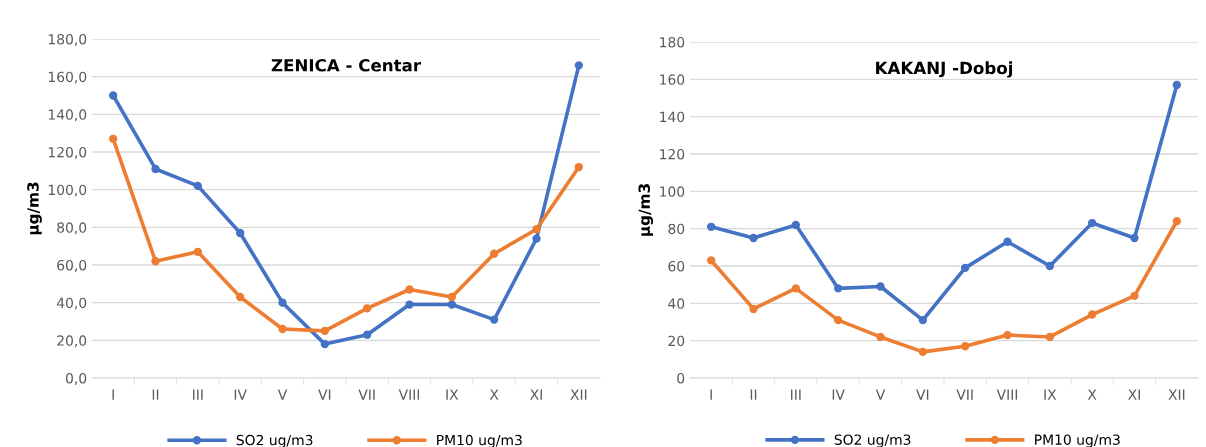  I want to click on y-tick-label: 120, so click(672, 154).